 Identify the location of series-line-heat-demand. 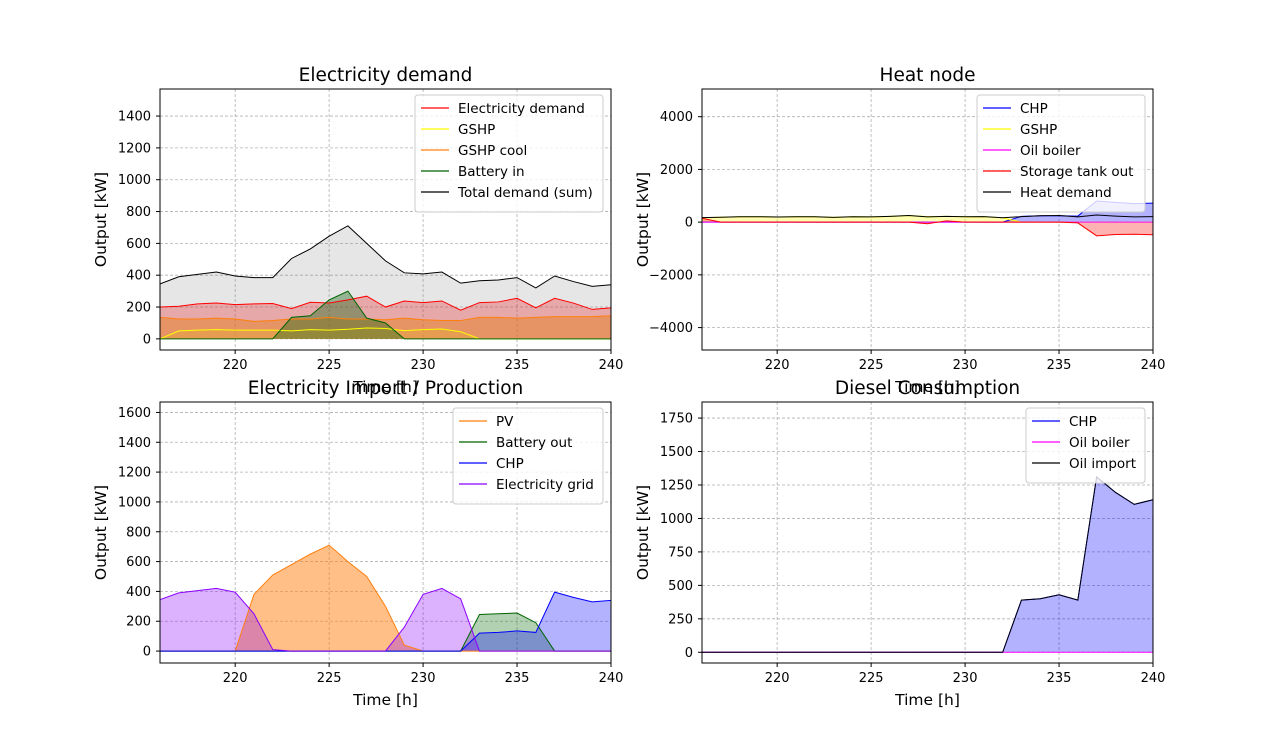
(927, 216).